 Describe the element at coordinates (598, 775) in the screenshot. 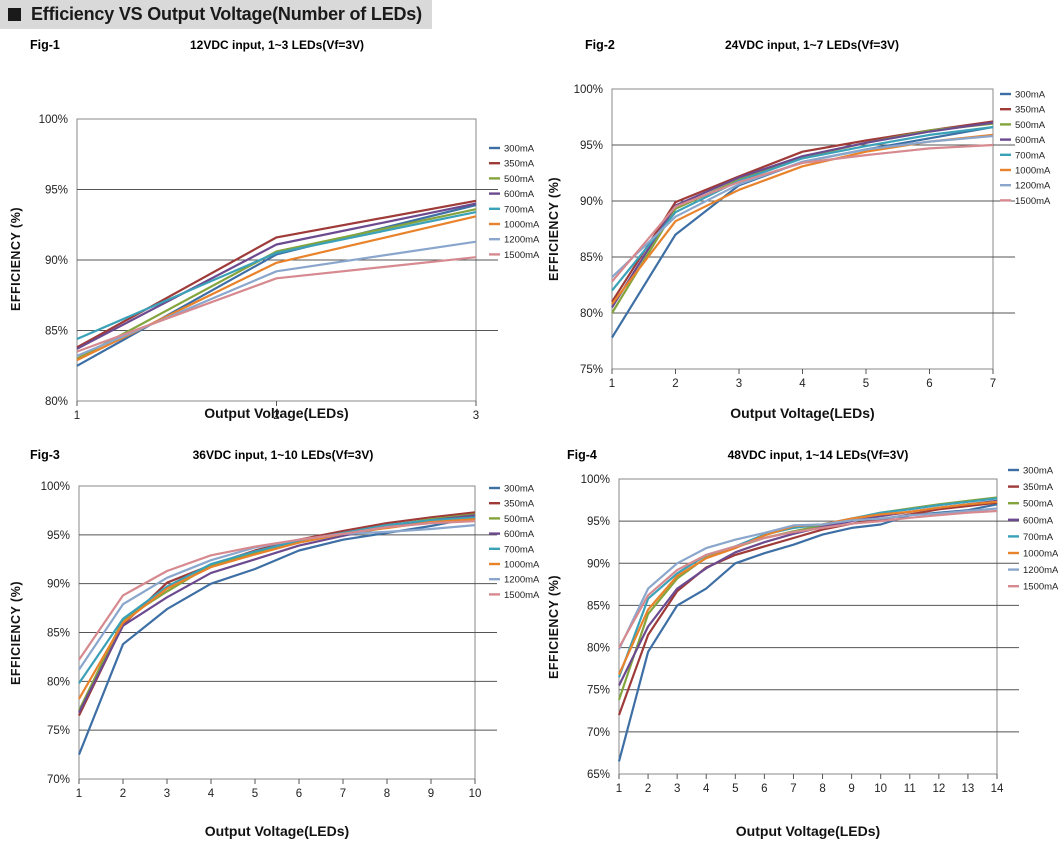

I see `y-tick-label: 65%` at that location.